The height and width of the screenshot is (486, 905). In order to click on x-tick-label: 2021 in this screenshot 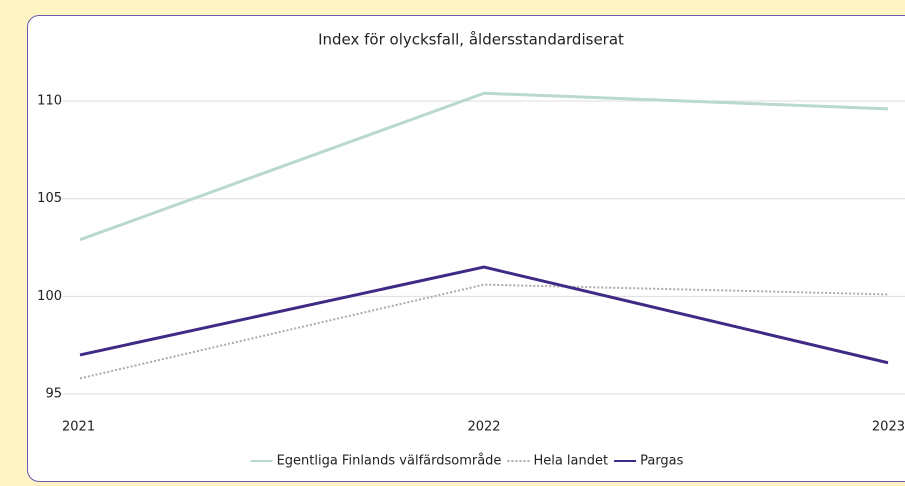, I will do `click(78, 427)`.